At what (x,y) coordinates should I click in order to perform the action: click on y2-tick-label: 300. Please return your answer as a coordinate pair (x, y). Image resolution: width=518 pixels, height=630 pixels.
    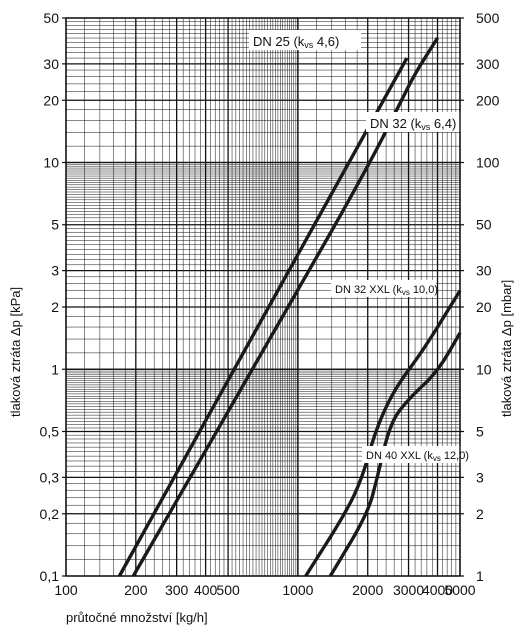
    Looking at the image, I should click on (488, 64).